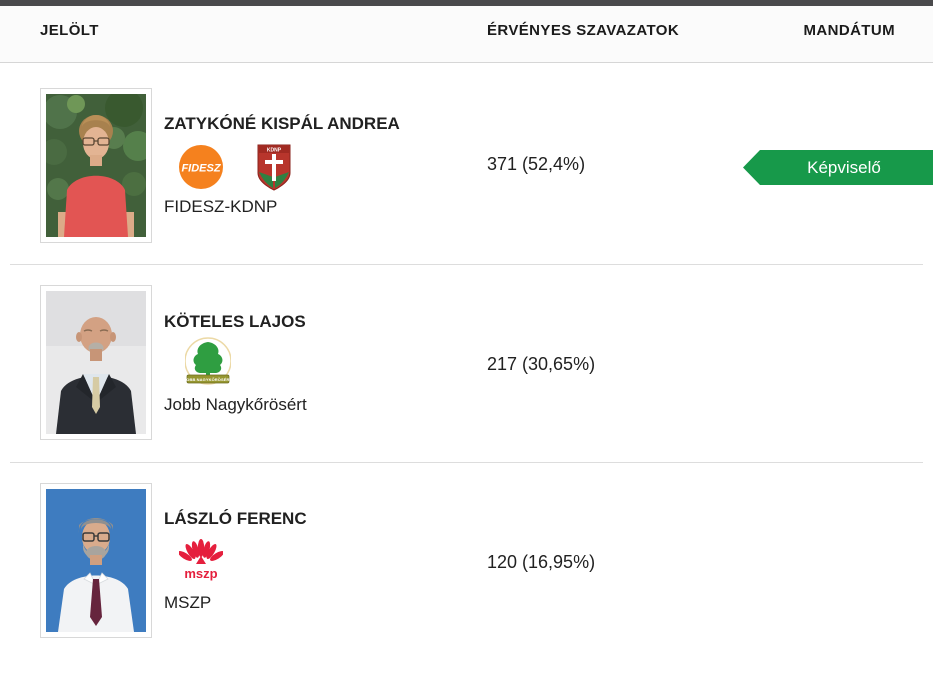 Image resolution: width=933 pixels, height=692 pixels. What do you see at coordinates (235, 404) in the screenshot?
I see `party-name: Jobb Nagykőrösért` at bounding box center [235, 404].